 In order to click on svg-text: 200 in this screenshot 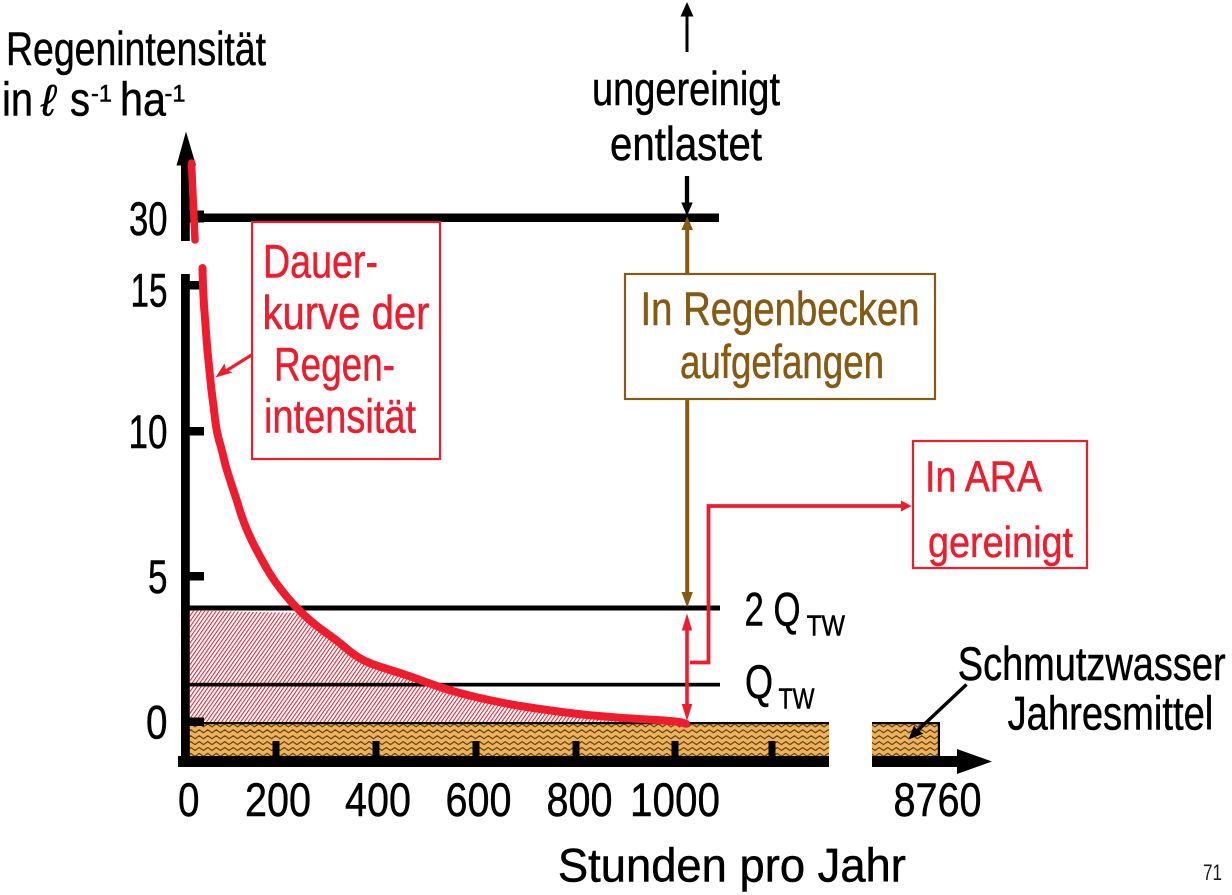, I will do `click(278, 800)`.